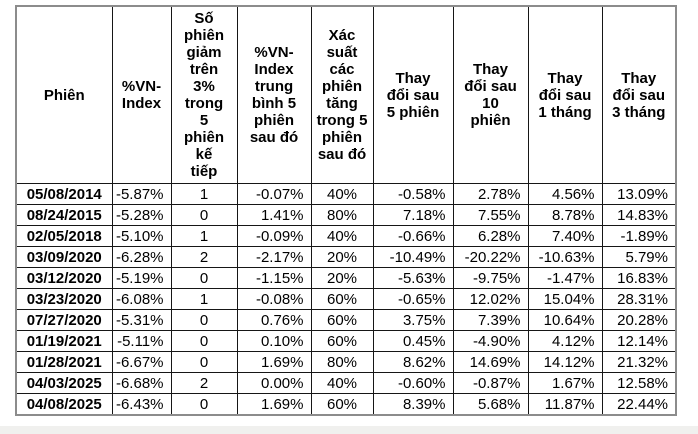 This screenshot has width=698, height=434. What do you see at coordinates (639, 215) in the screenshot?
I see `change-3-month-cell: 14.83%` at bounding box center [639, 215].